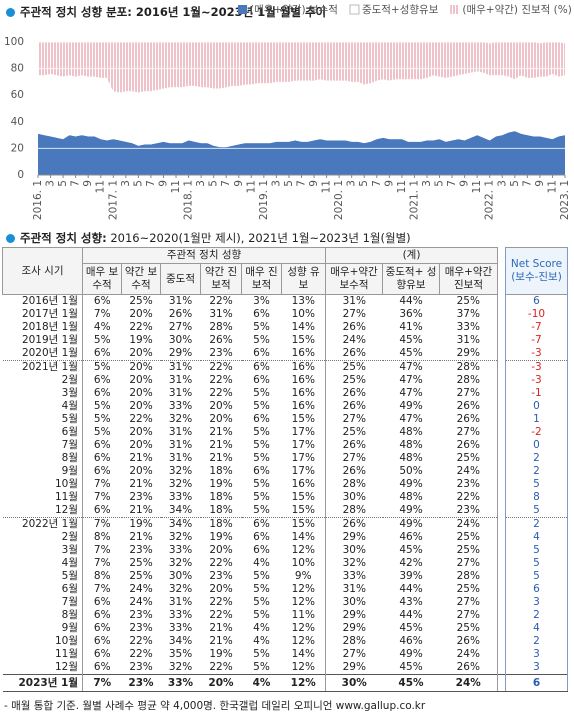 The image size is (574, 715). What do you see at coordinates (303, 563) in the screenshot?
I see `cell: 10%` at bounding box center [303, 563].